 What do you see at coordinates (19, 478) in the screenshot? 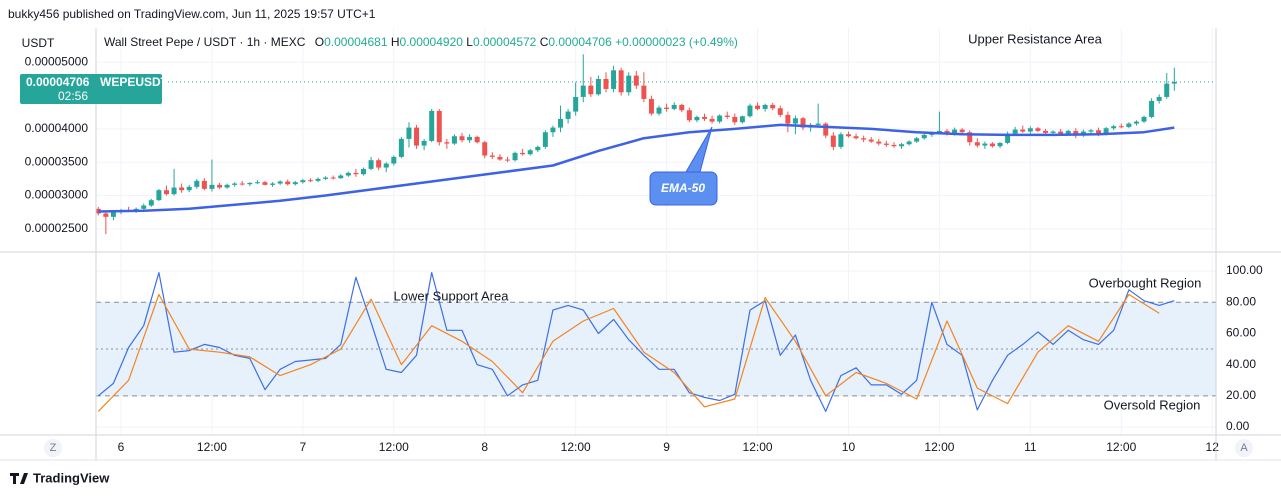
I see `logo-icon` at bounding box center [19, 478].